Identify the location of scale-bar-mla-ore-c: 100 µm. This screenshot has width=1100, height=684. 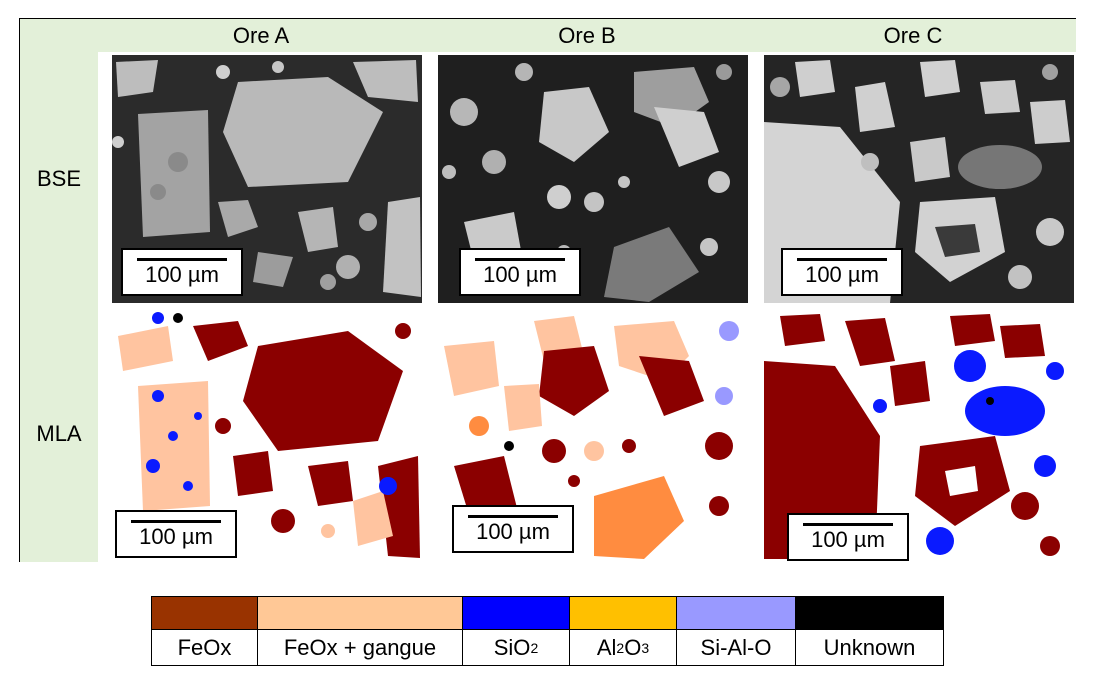
(848, 537).